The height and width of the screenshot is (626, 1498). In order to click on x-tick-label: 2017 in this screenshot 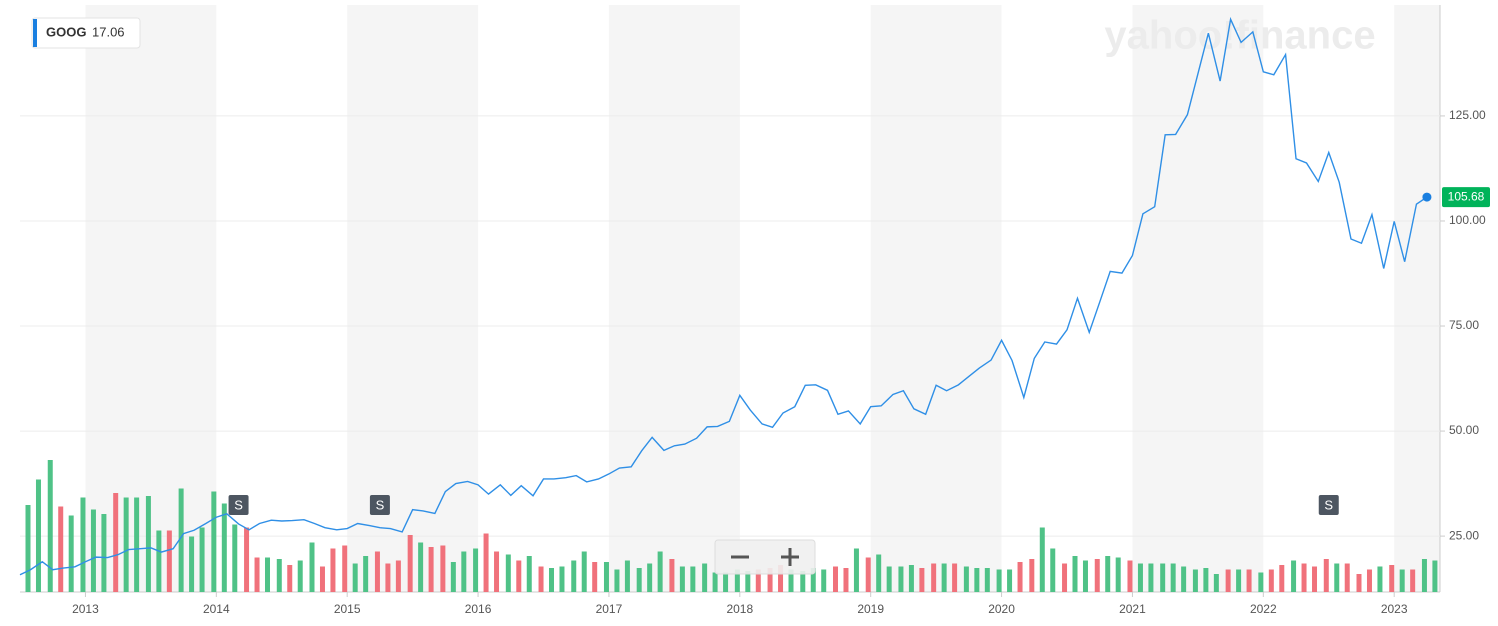, I will do `click(609, 609)`.